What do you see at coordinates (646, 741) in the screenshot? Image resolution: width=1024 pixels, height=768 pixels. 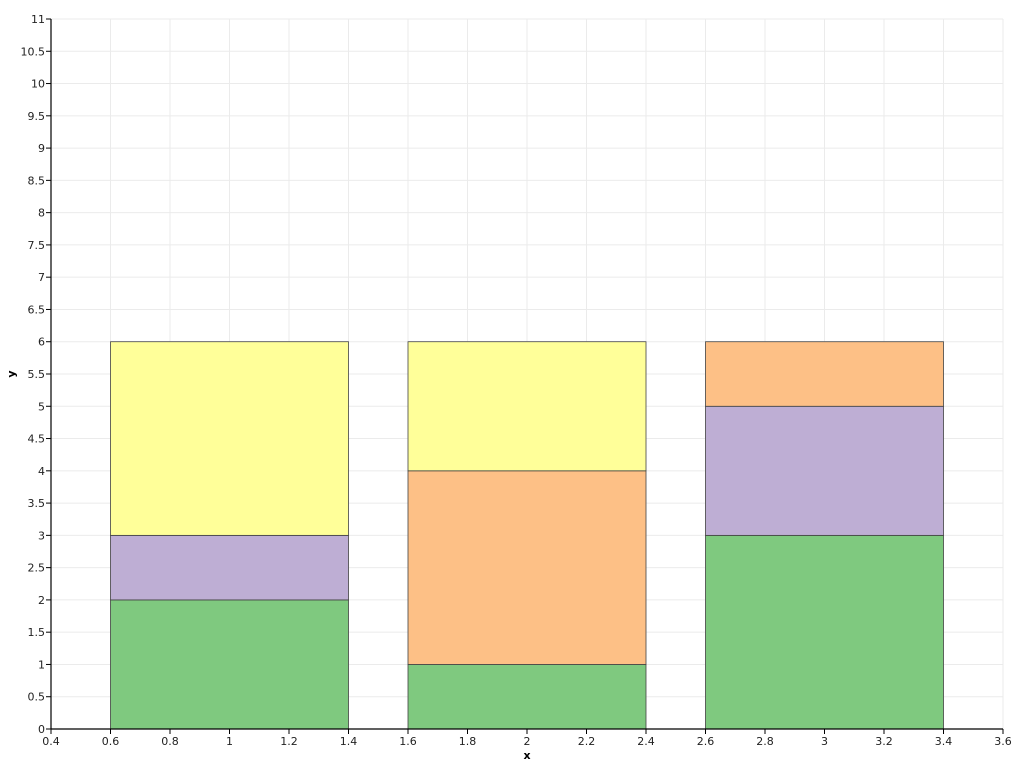 I see `x-tick-label: 2.4` at bounding box center [646, 741].